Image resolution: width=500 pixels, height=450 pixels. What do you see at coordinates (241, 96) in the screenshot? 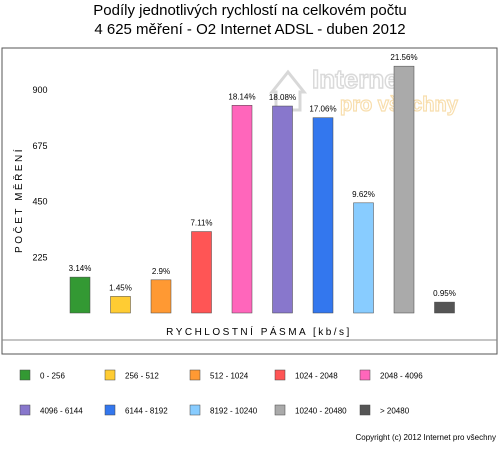
I see `data-label: 18.14%` at bounding box center [241, 96].